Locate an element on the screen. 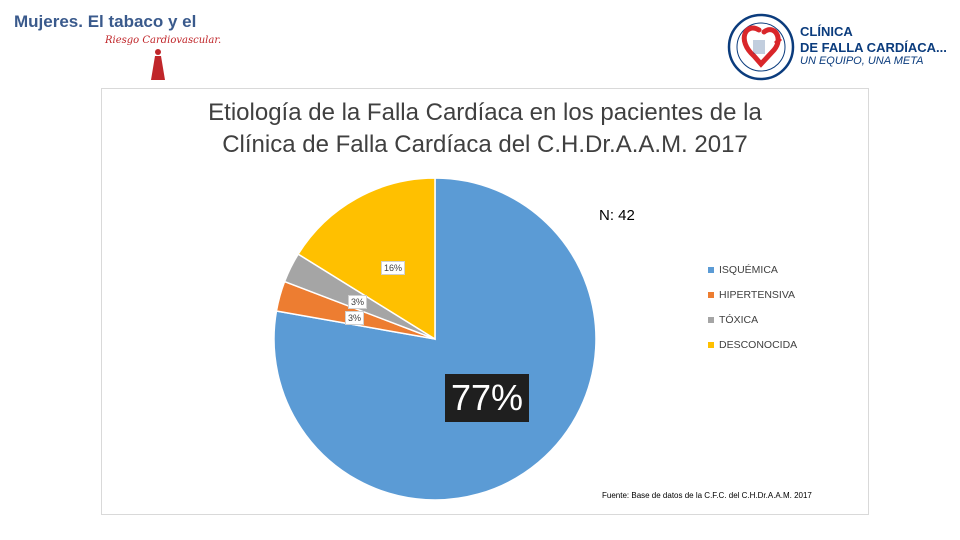 The width and height of the screenshot is (960, 540). legend-label: ISQUÉMICA is located at coordinates (748, 269).